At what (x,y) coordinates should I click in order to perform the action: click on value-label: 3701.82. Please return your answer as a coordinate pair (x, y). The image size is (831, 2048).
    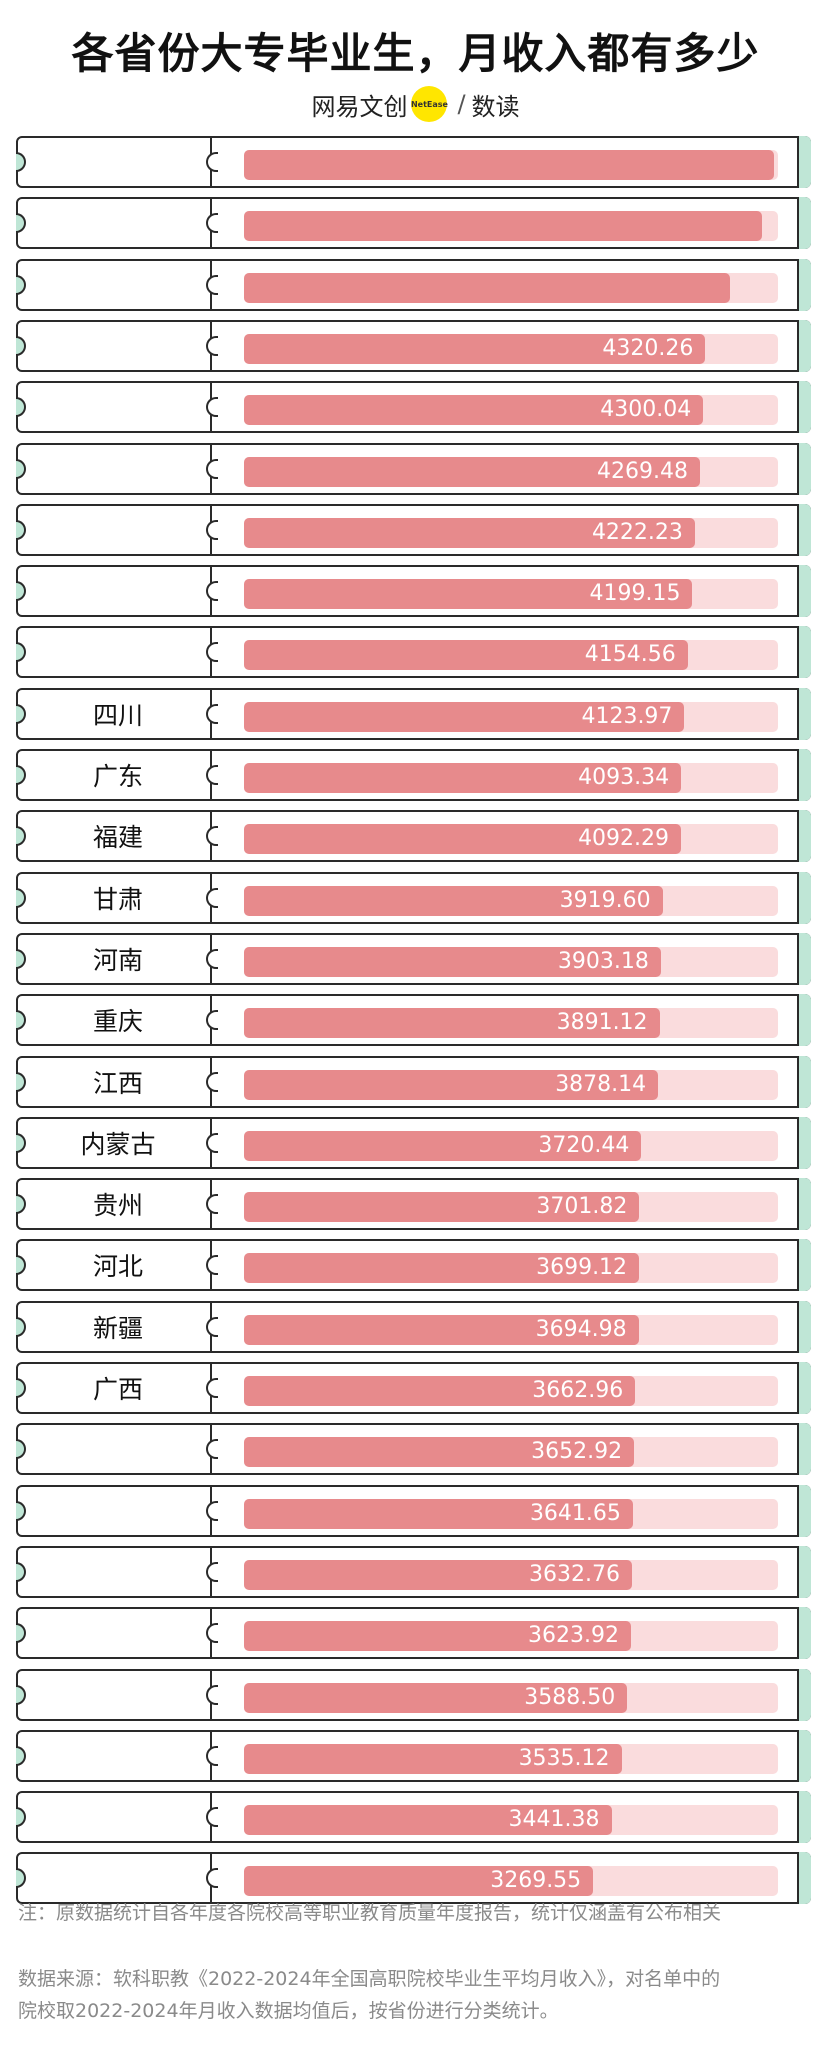
    Looking at the image, I should click on (582, 1207).